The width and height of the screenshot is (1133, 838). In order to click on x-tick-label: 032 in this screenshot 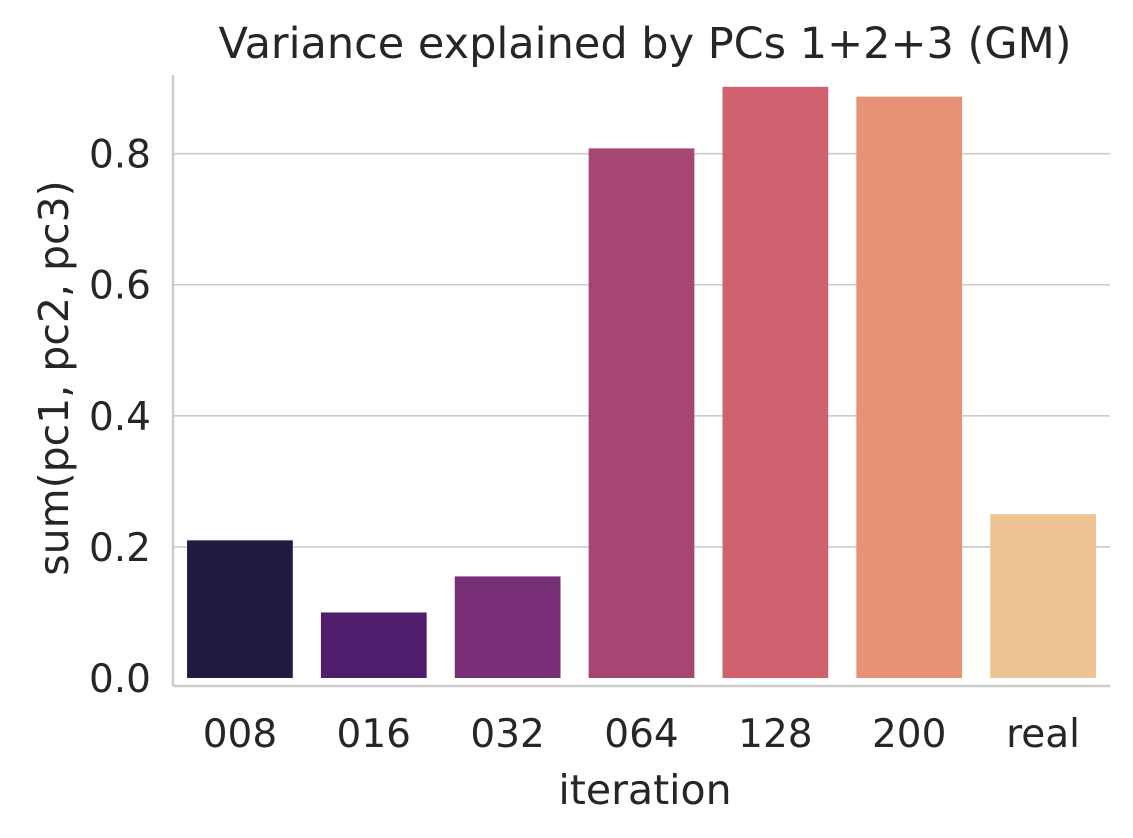, I will do `click(507, 734)`.